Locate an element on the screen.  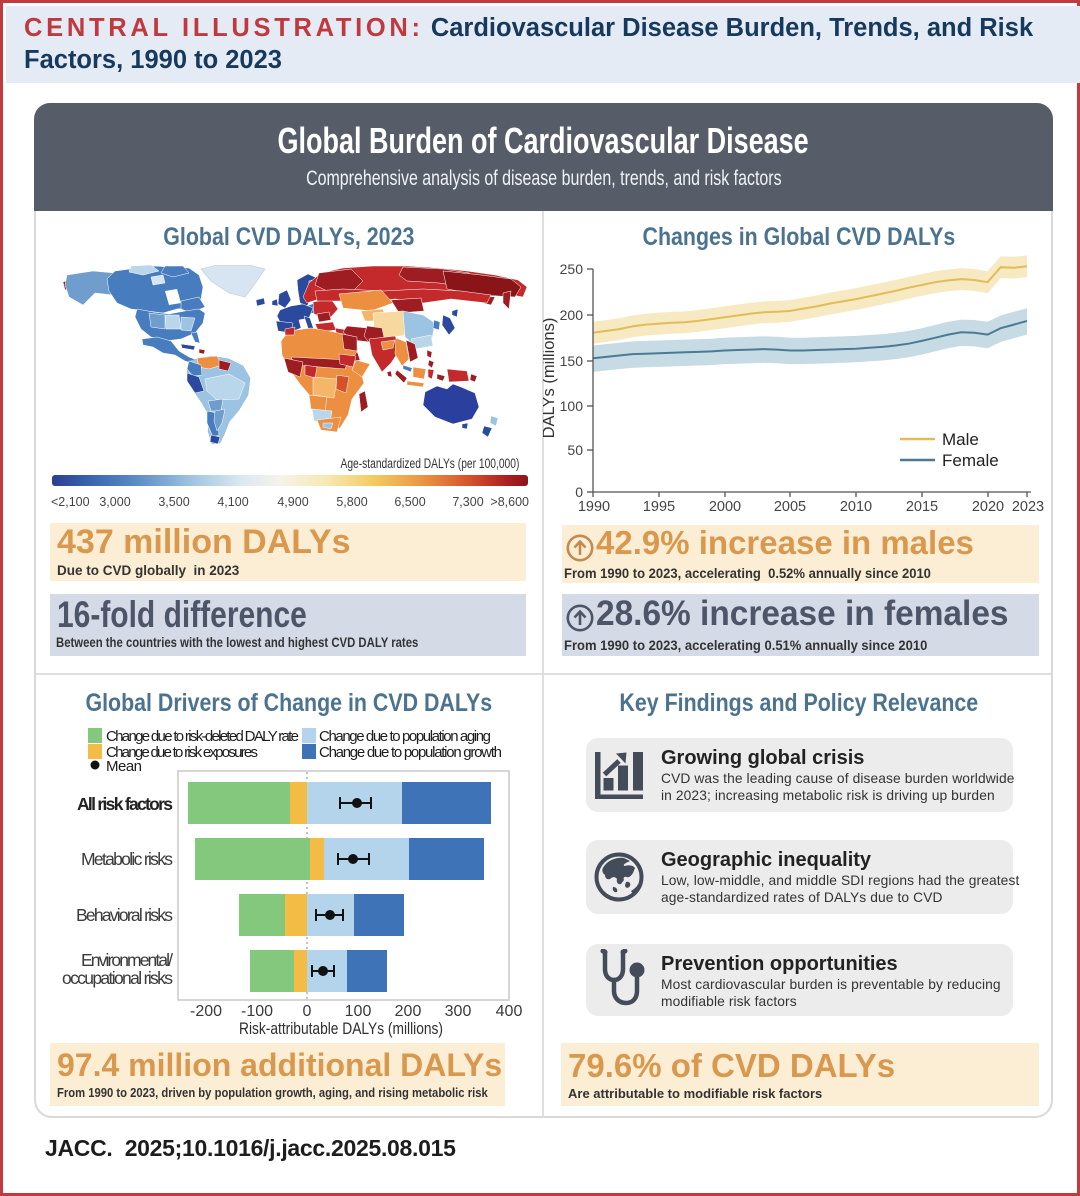
svg-text: 3,000 is located at coordinates (114, 502).